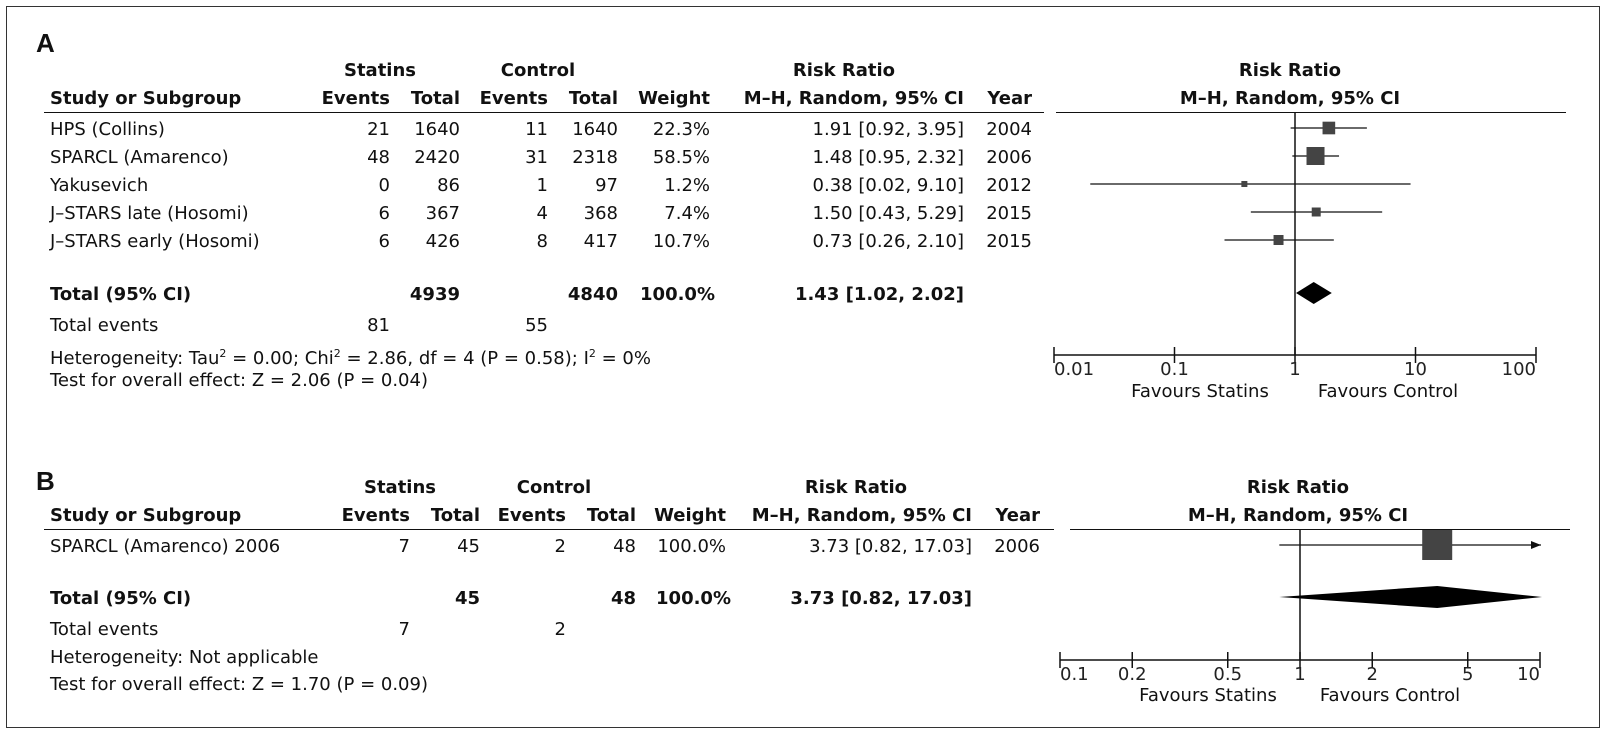 This screenshot has height=736, width=1608. I want to click on events2: 1, so click(542, 185).